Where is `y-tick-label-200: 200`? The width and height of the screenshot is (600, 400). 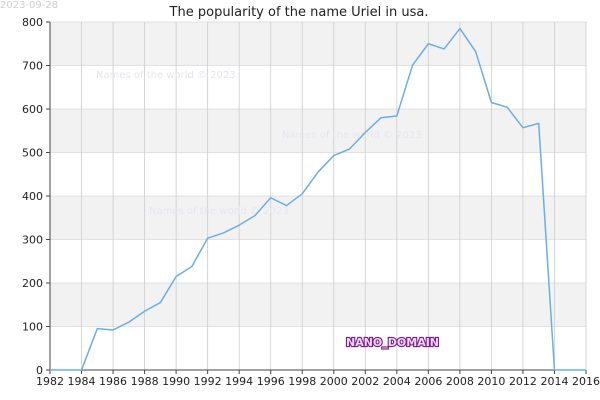
y-tick-label-200: 200 is located at coordinates (32, 283).